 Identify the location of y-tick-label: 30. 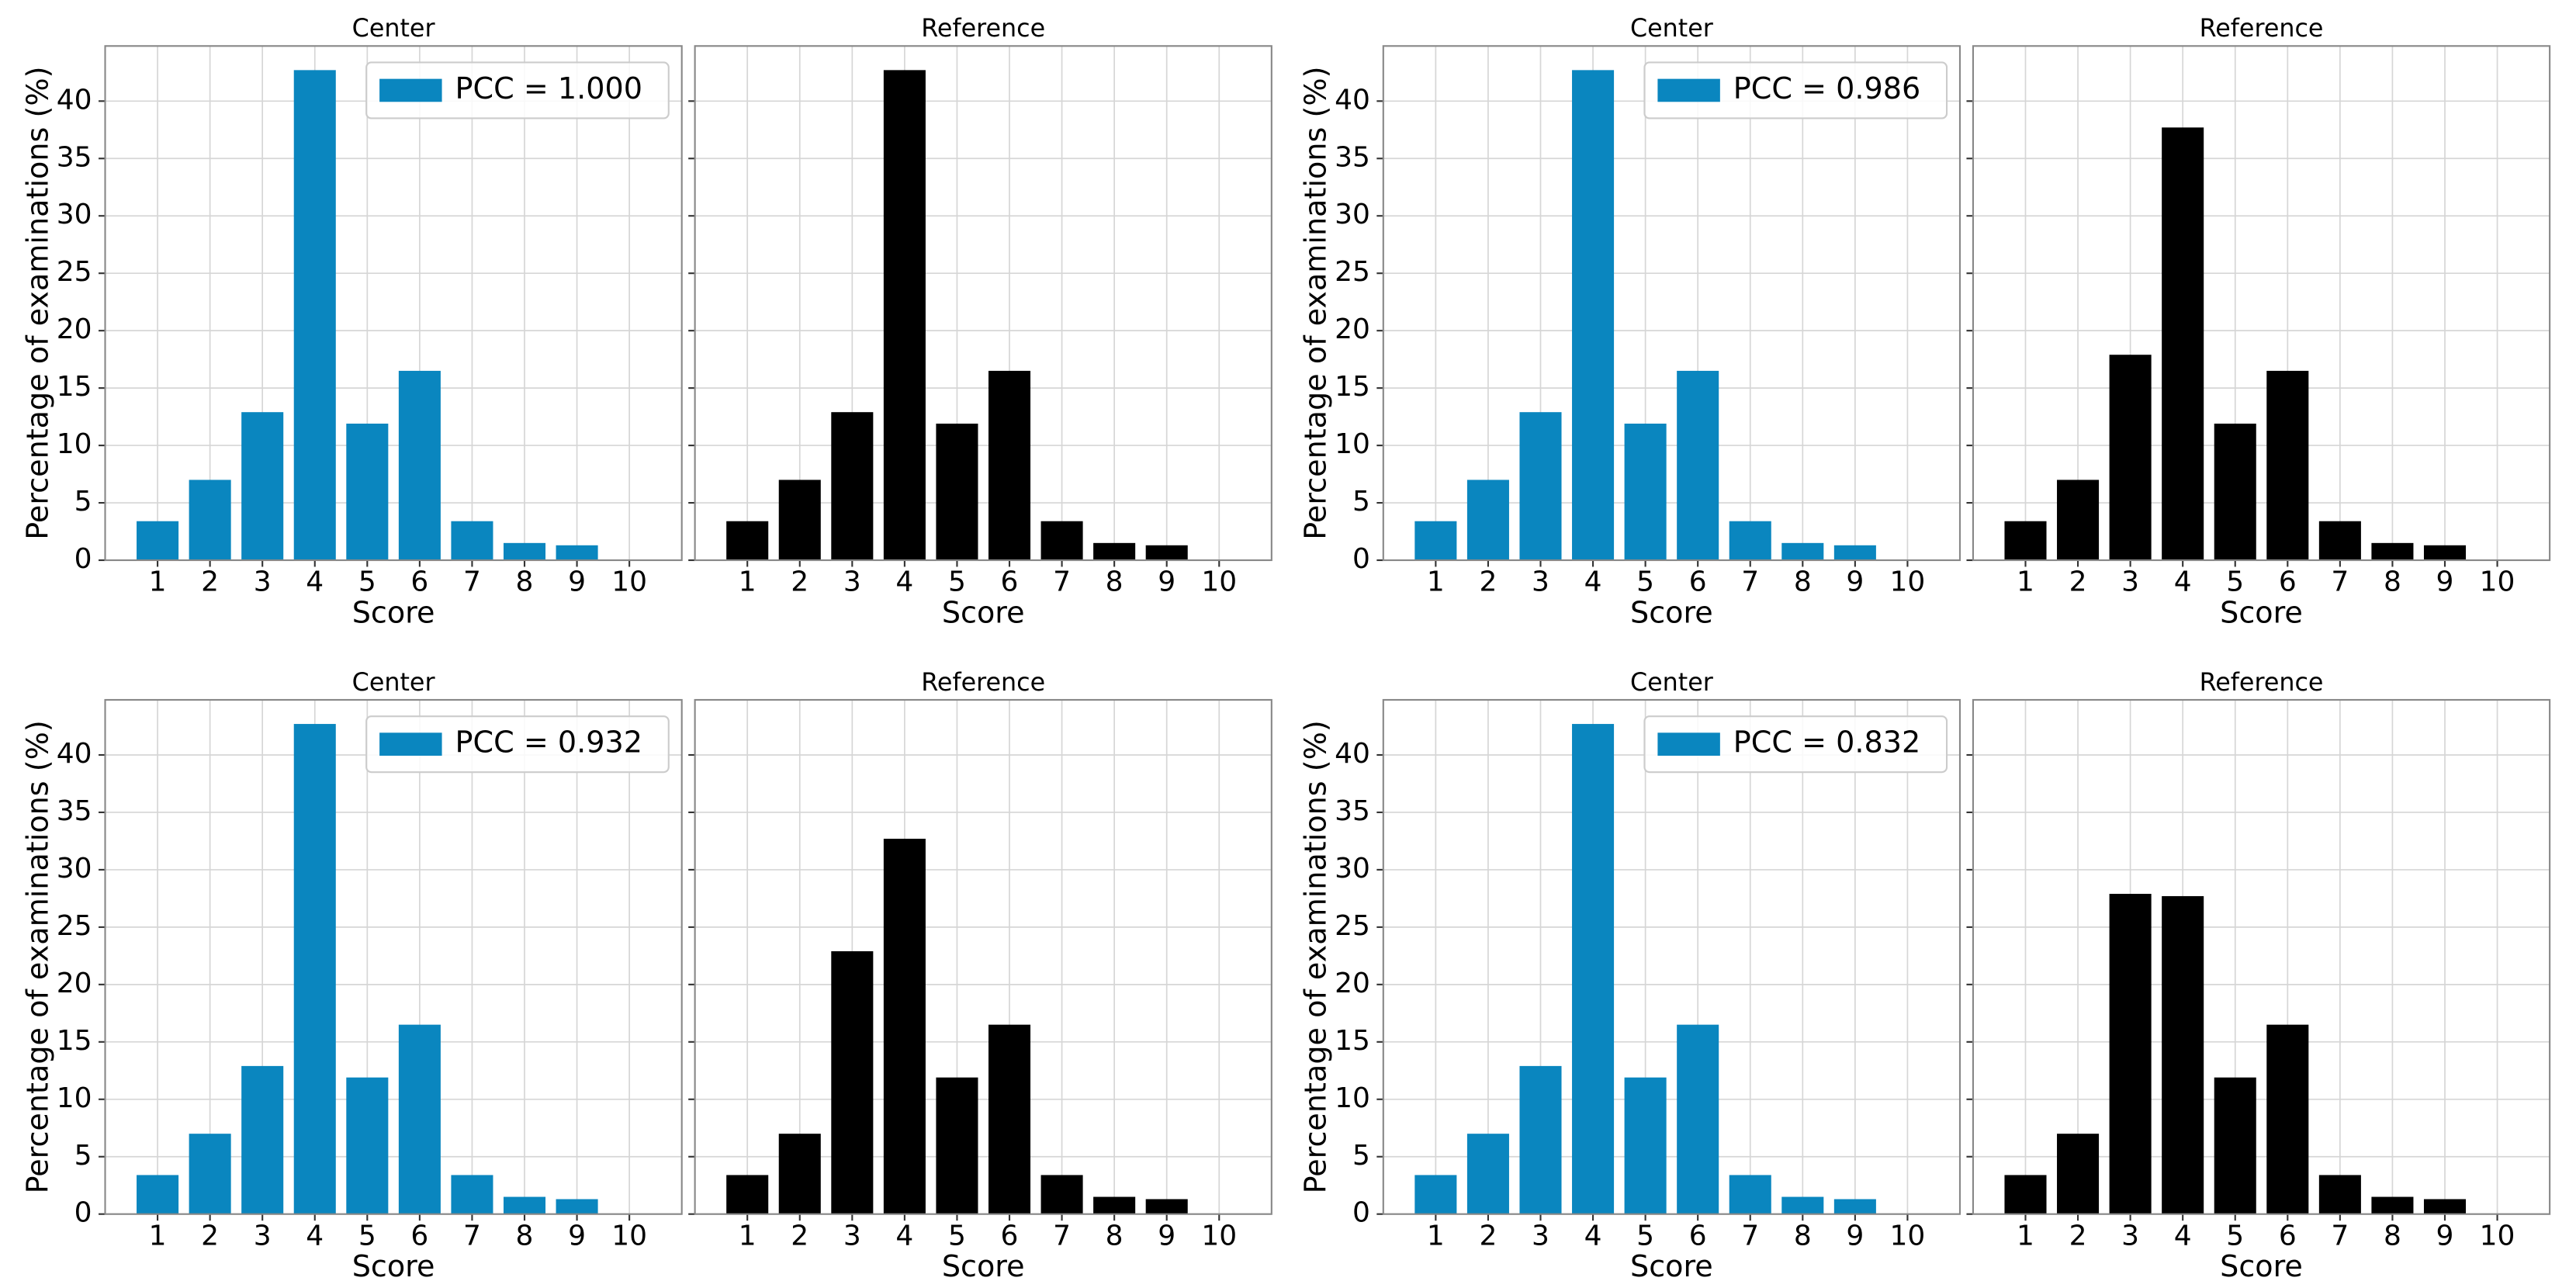
(1352, 215).